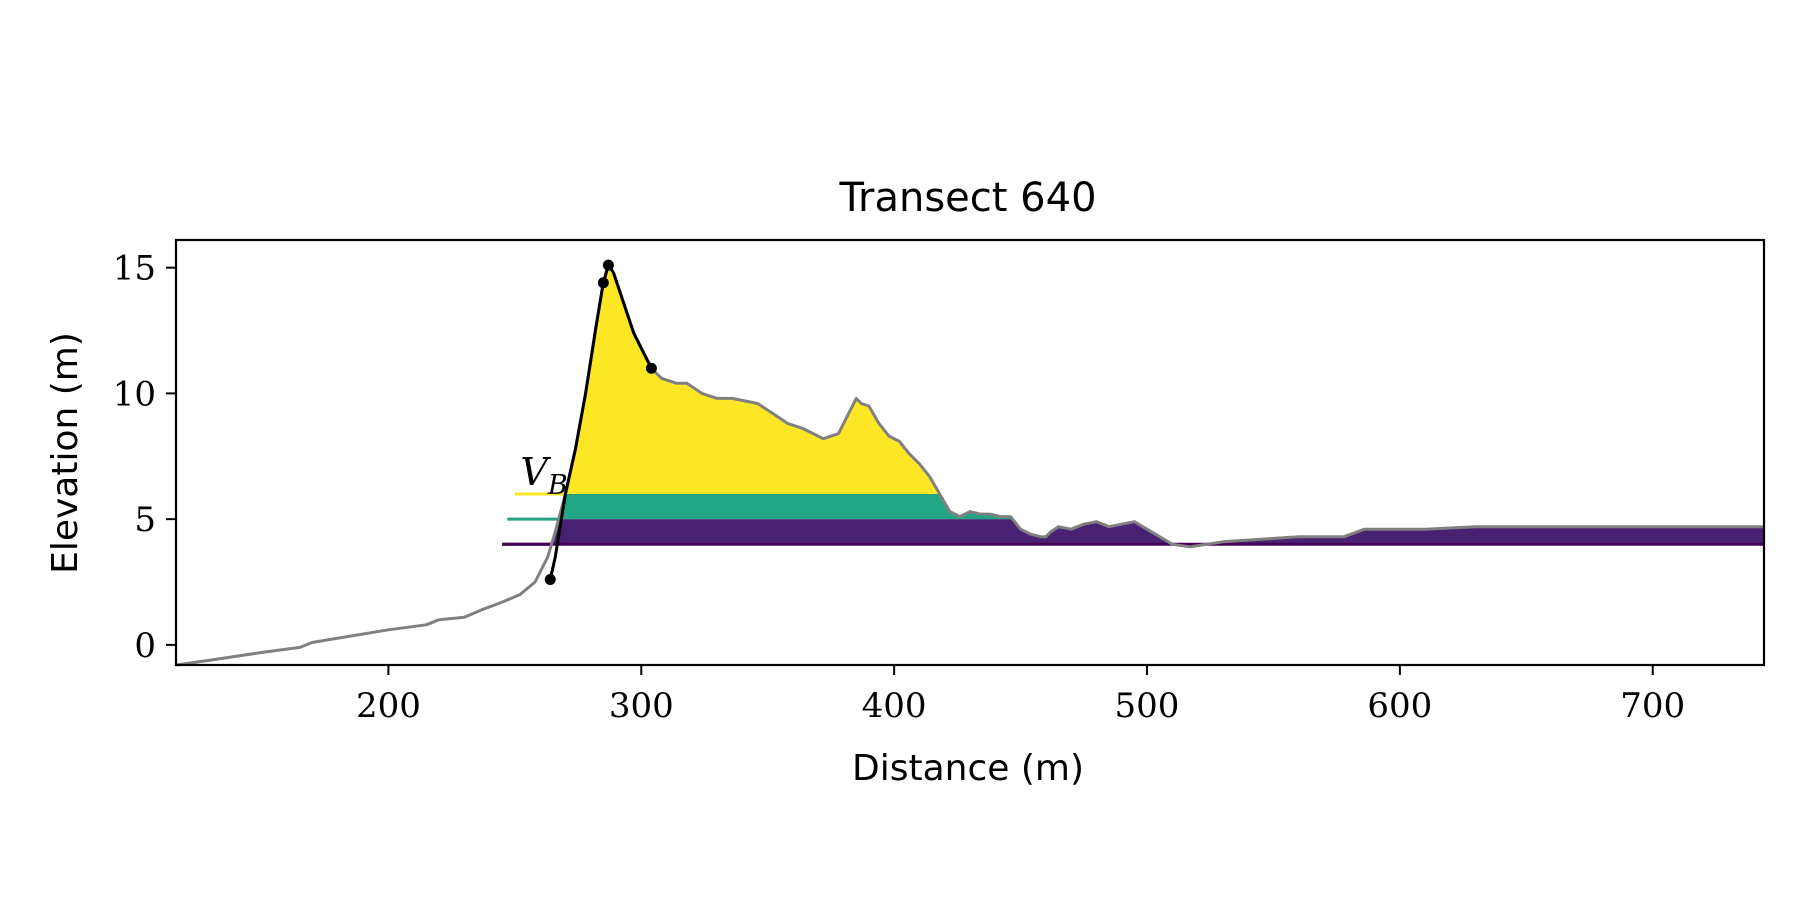 Image resolution: width=1800 pixels, height=900 pixels. Describe the element at coordinates (752, 379) in the screenshot. I see `upper-volume-fill` at that location.